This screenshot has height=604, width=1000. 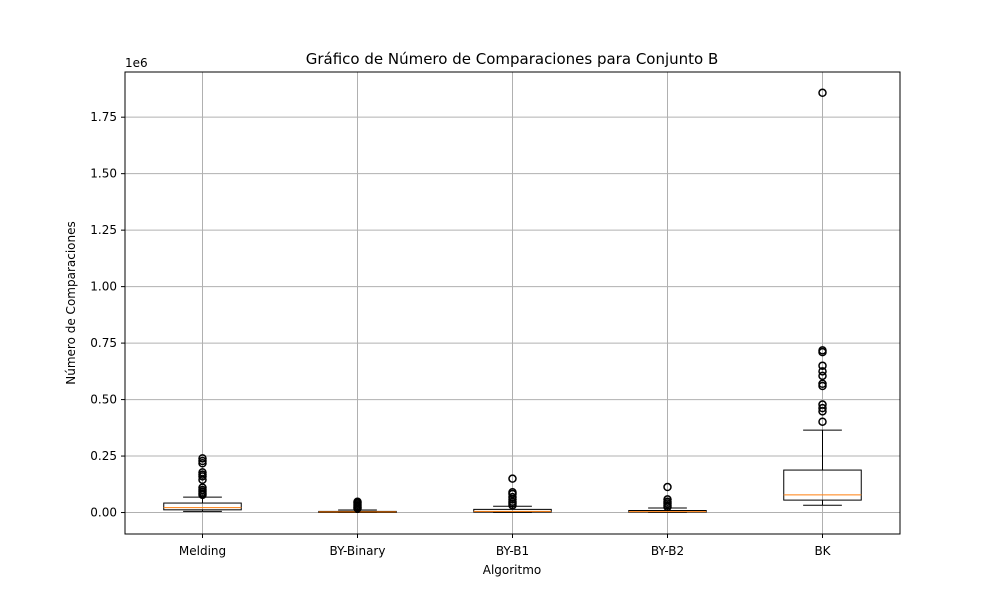 I want to click on x-tick-label: BY-Binary, so click(x=358, y=551).